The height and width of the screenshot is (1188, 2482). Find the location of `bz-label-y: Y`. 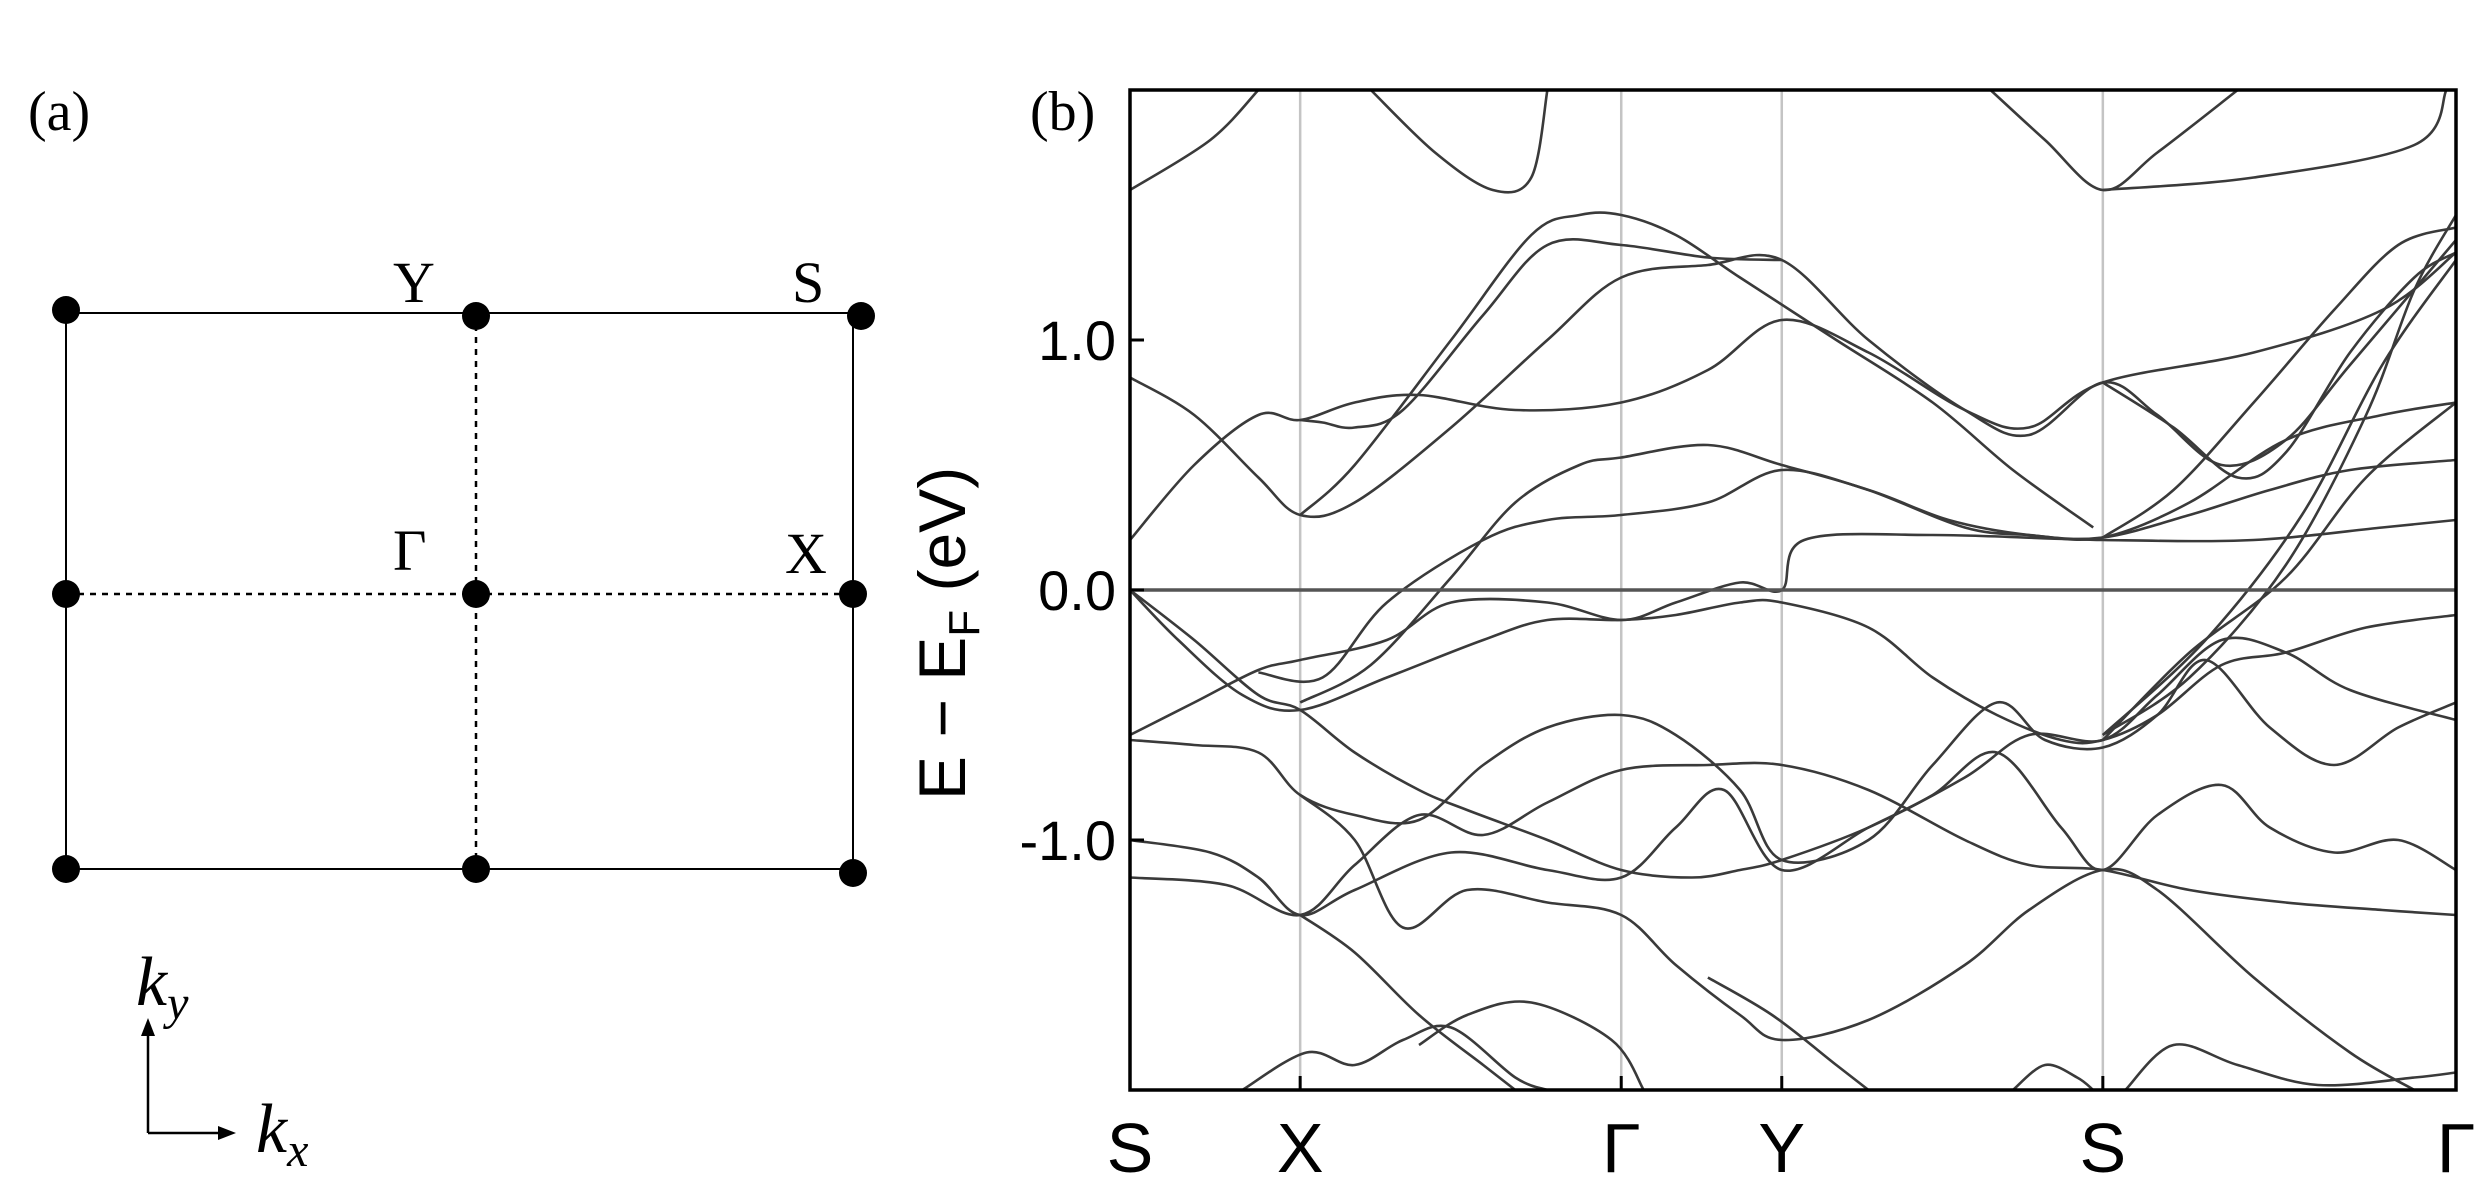

bz-label-y: Y is located at coordinates (414, 282).